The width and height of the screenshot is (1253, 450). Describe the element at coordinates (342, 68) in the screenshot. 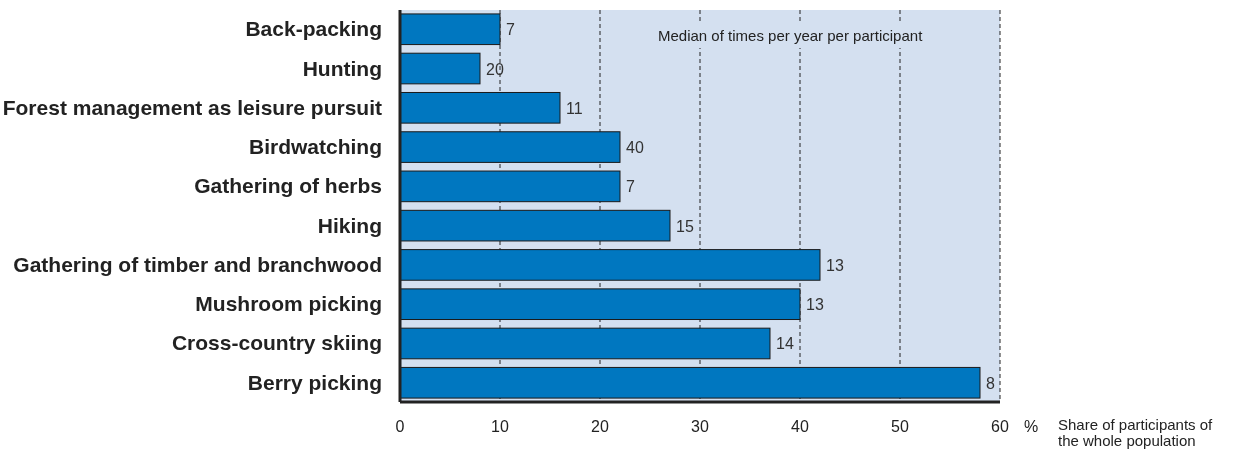

I see `y-tick-label: Hunting` at that location.